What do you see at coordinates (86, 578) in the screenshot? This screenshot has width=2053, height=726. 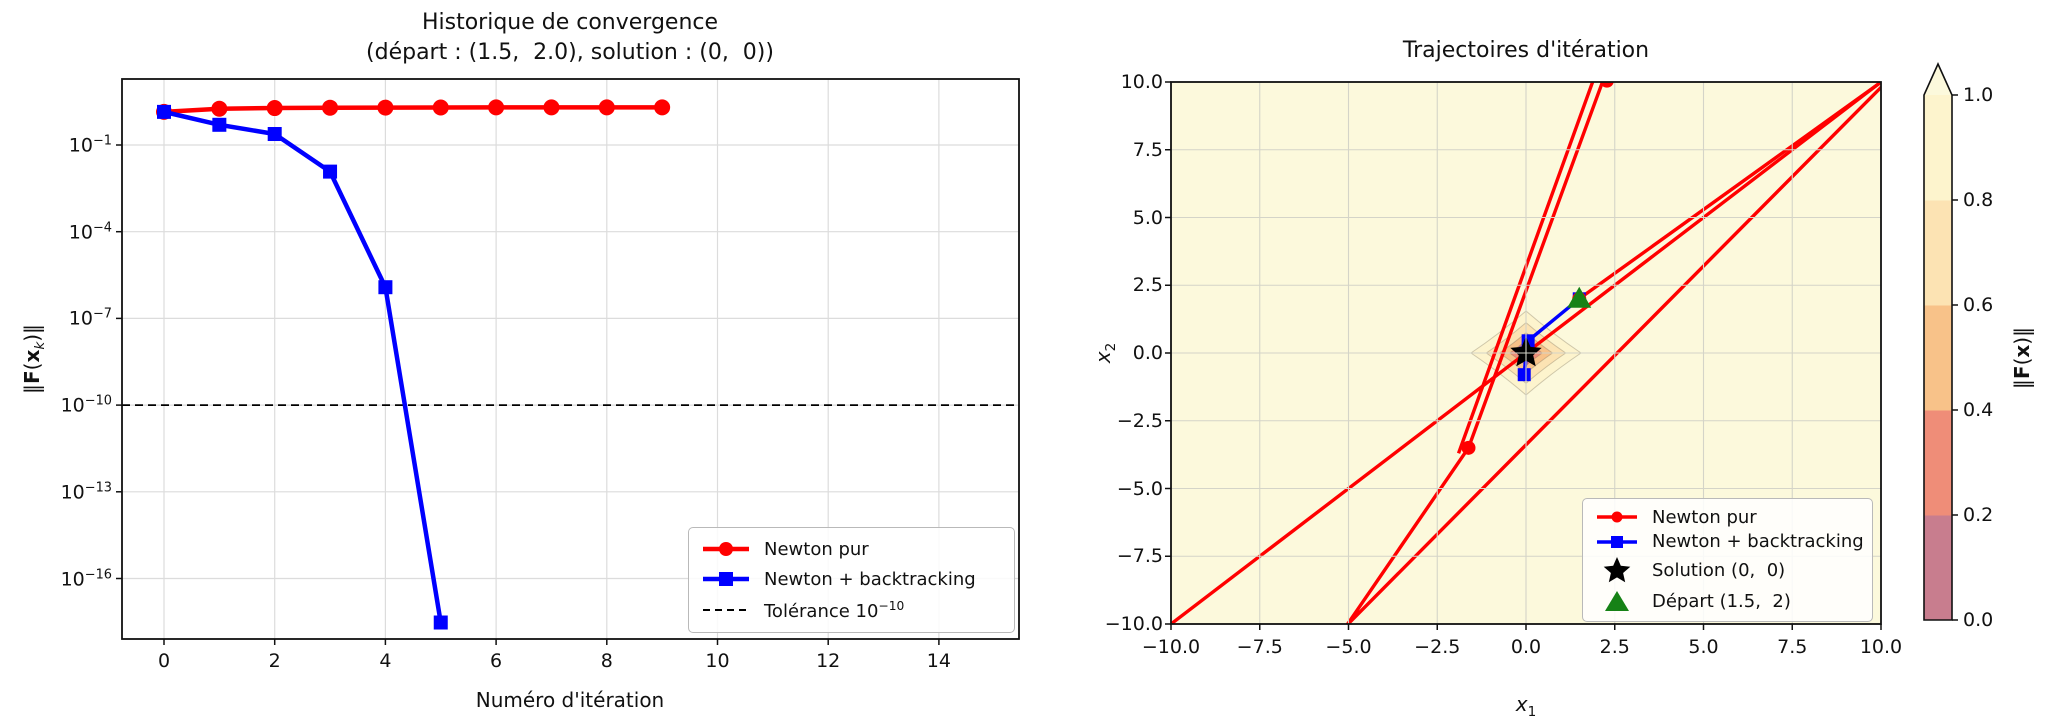 I see `tick-label: 10⁻¹⁶` at bounding box center [86, 578].